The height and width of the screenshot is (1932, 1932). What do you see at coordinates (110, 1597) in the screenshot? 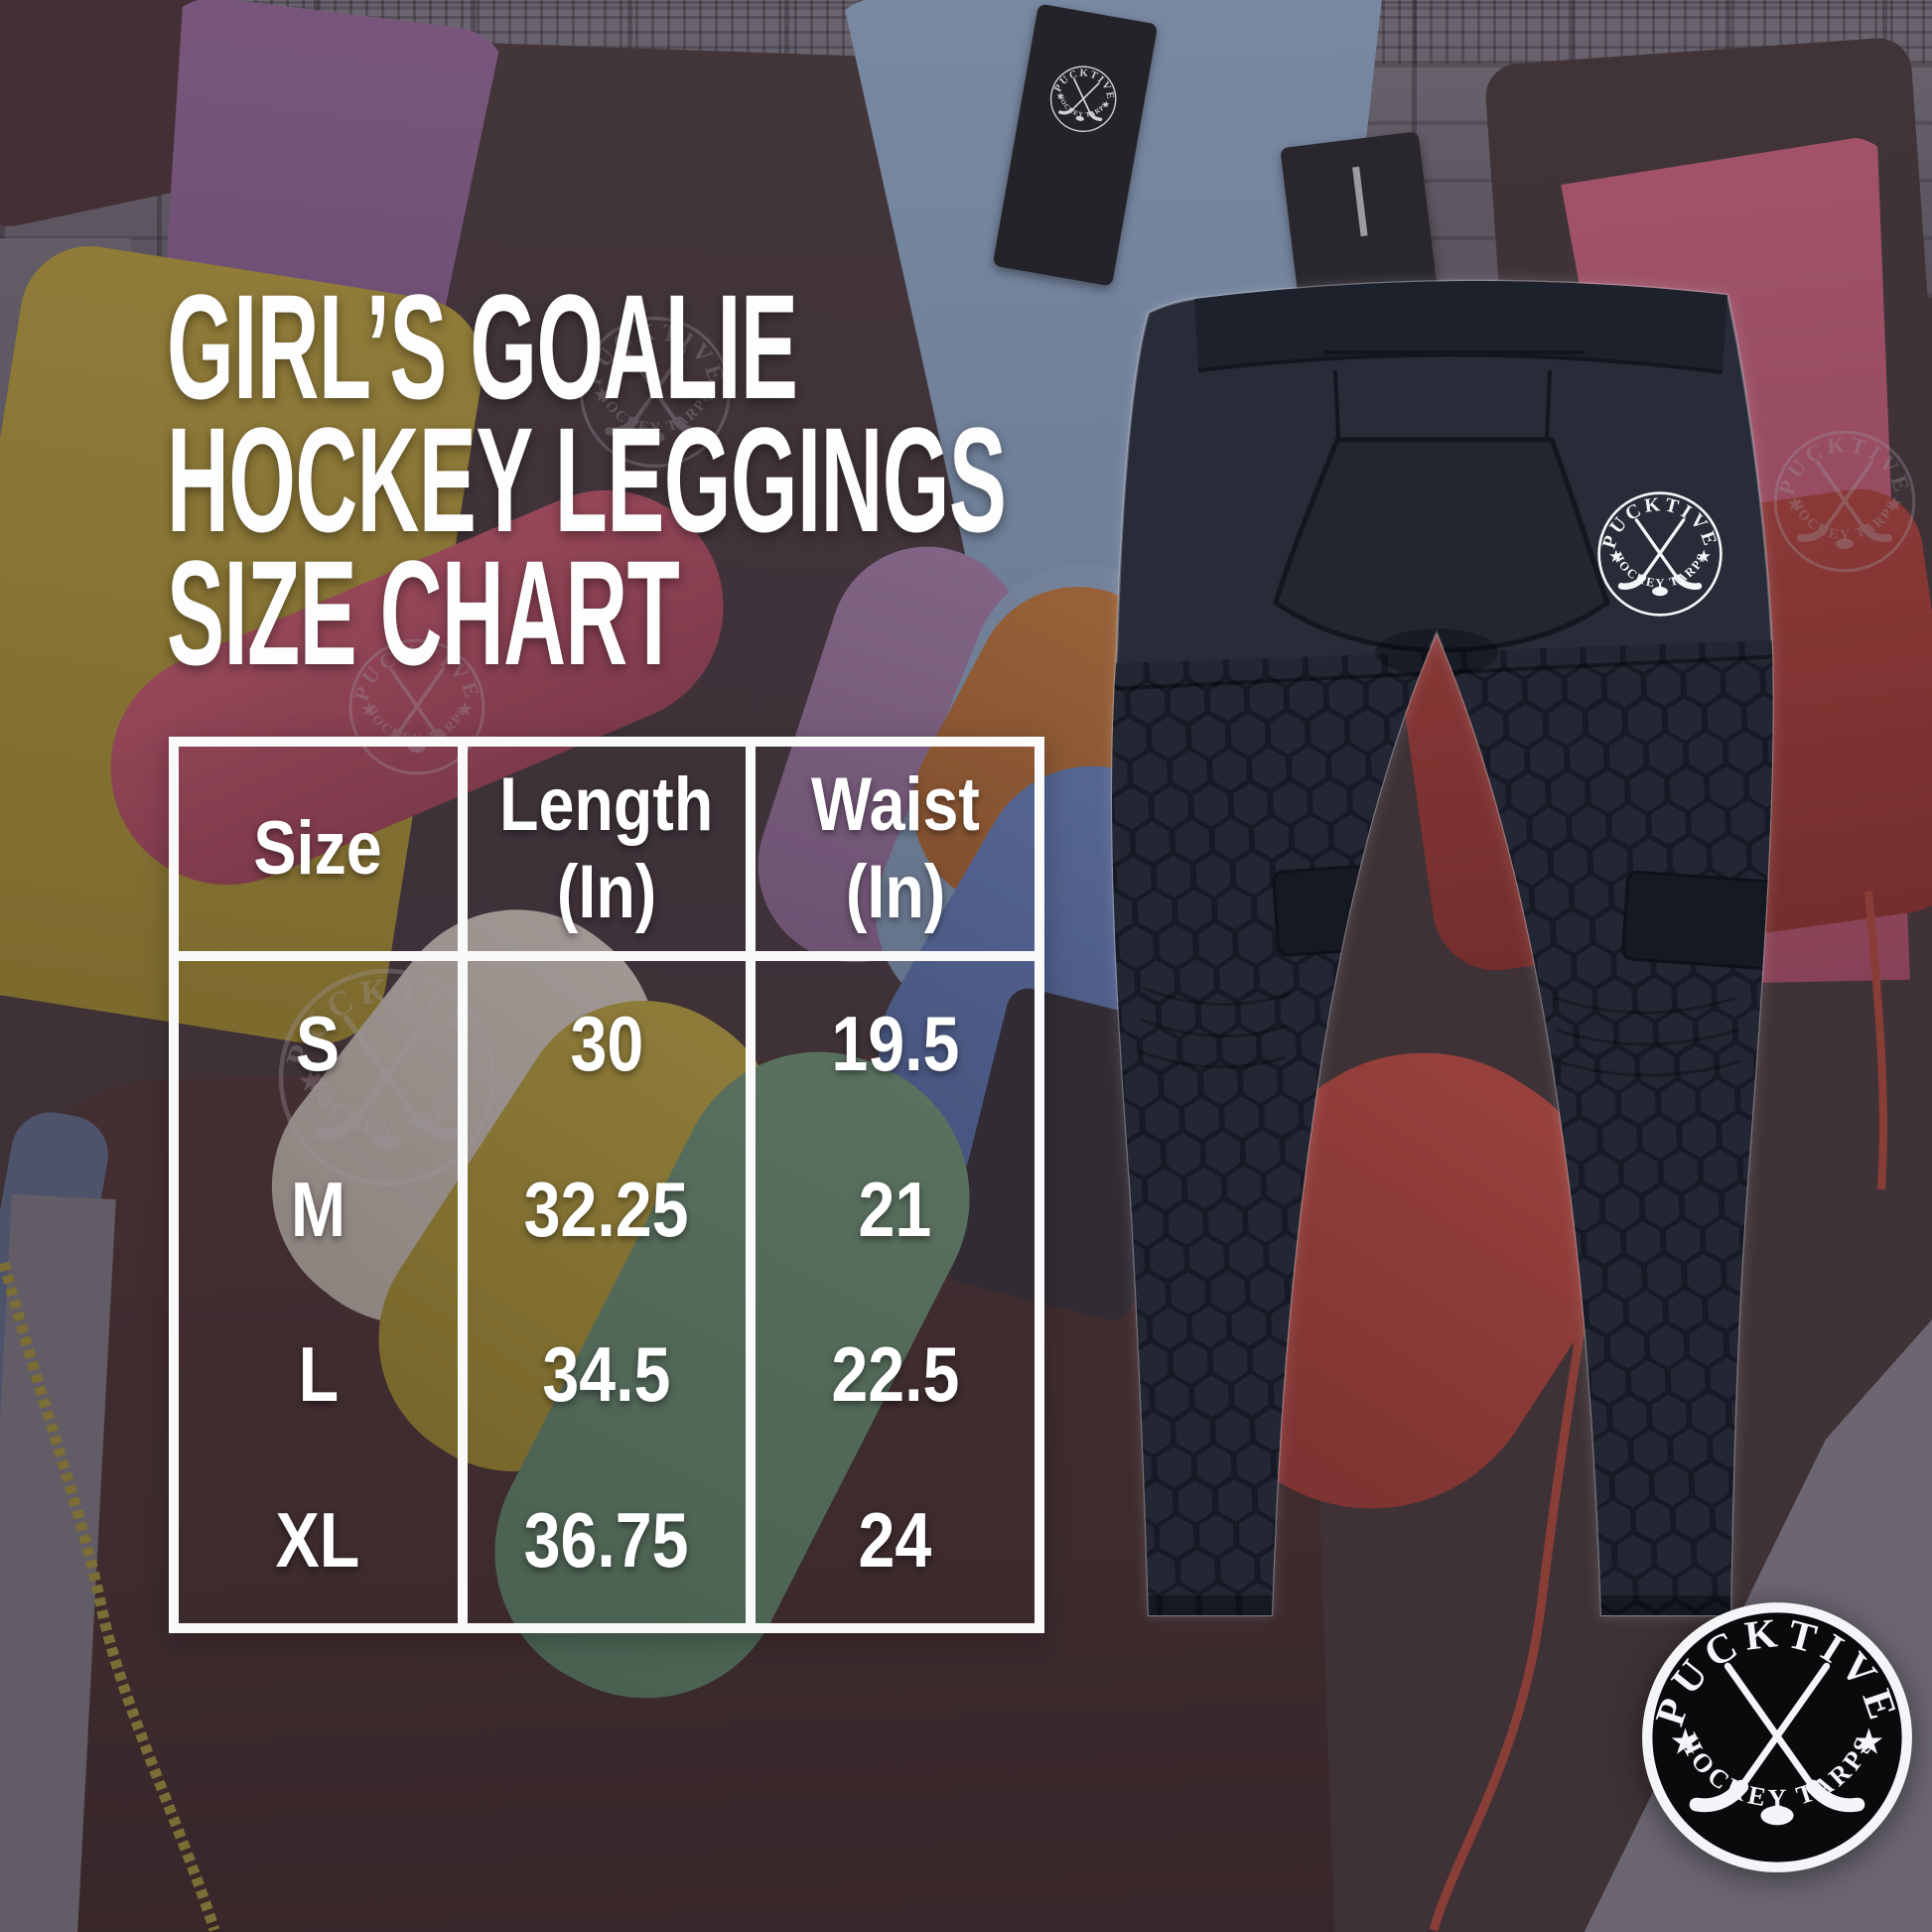
I see `yellow-lace` at bounding box center [110, 1597].